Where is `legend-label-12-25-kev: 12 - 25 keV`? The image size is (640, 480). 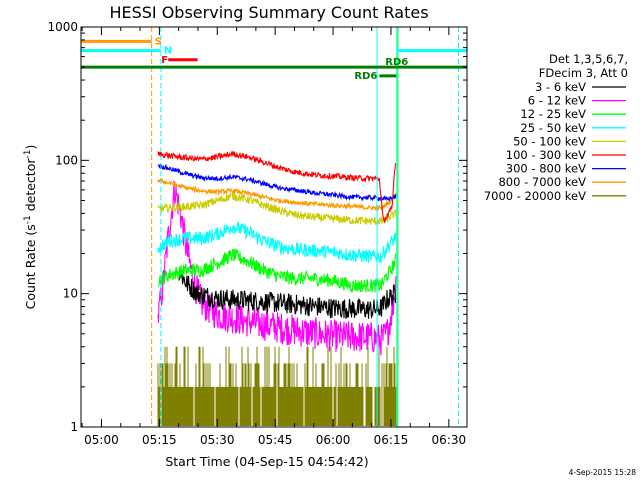 legend-label-12-25-kev: 12 - 25 keV is located at coordinates (553, 114).